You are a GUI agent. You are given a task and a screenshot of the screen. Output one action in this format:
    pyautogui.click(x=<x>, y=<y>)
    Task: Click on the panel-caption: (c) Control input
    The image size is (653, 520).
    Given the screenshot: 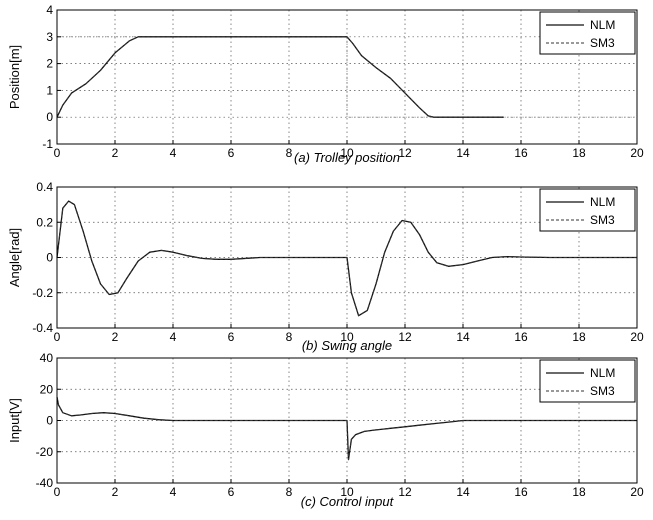 What is the action you would take?
    pyautogui.click(x=348, y=501)
    